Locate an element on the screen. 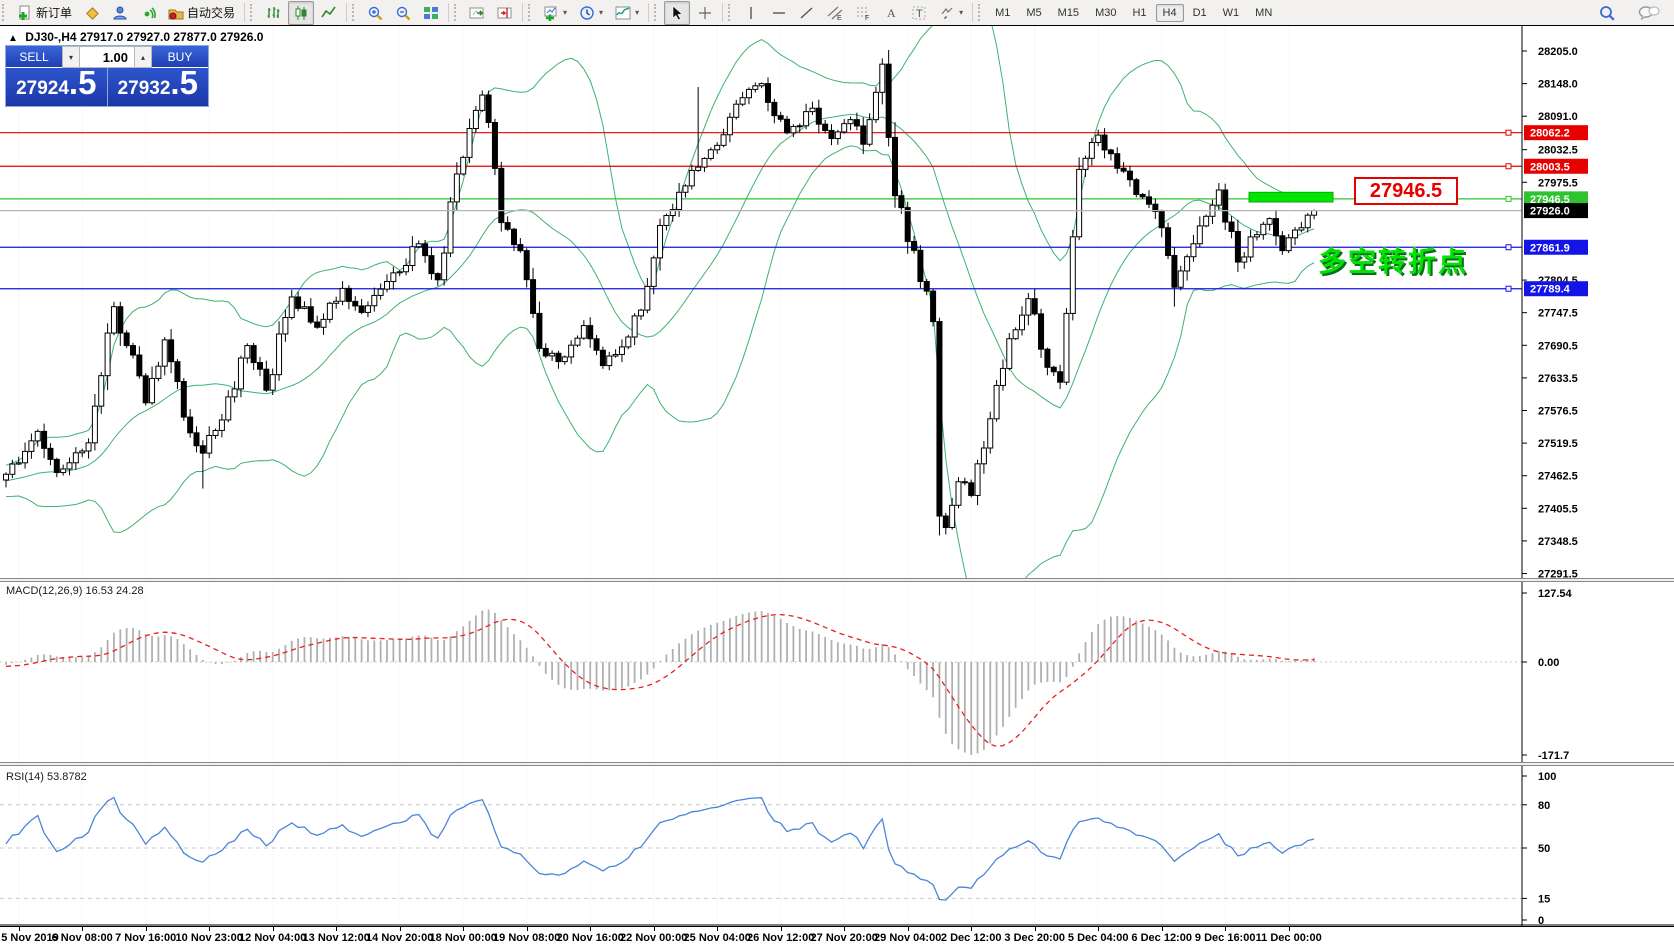 The width and height of the screenshot is (1674, 950). line-chart-button is located at coordinates (329, 13).